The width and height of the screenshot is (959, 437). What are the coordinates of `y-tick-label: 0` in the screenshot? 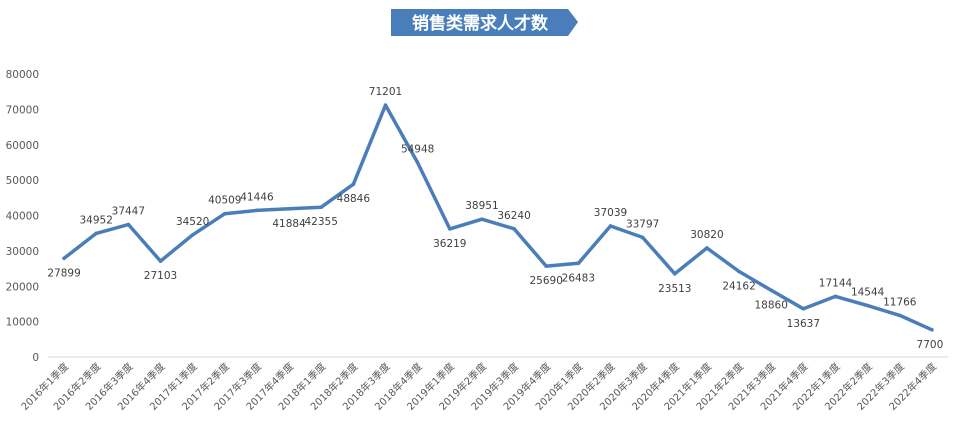 It's located at (35, 358).